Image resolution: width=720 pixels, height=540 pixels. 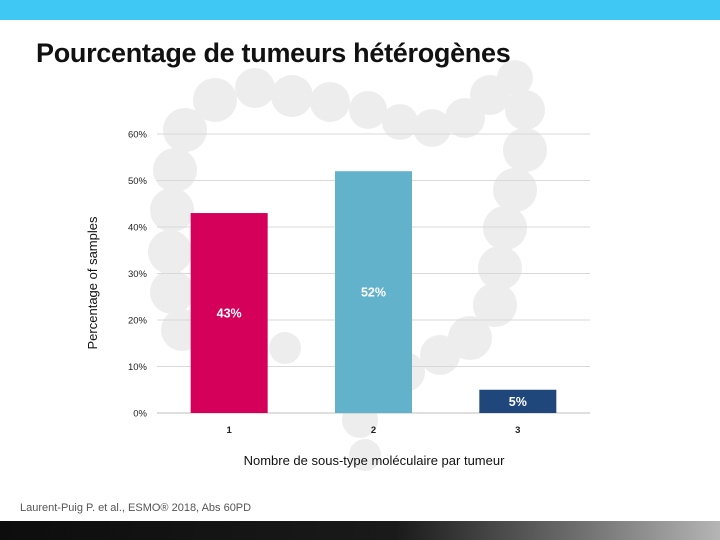 What do you see at coordinates (138, 181) in the screenshot?
I see `y-tick-label: 50%` at bounding box center [138, 181].